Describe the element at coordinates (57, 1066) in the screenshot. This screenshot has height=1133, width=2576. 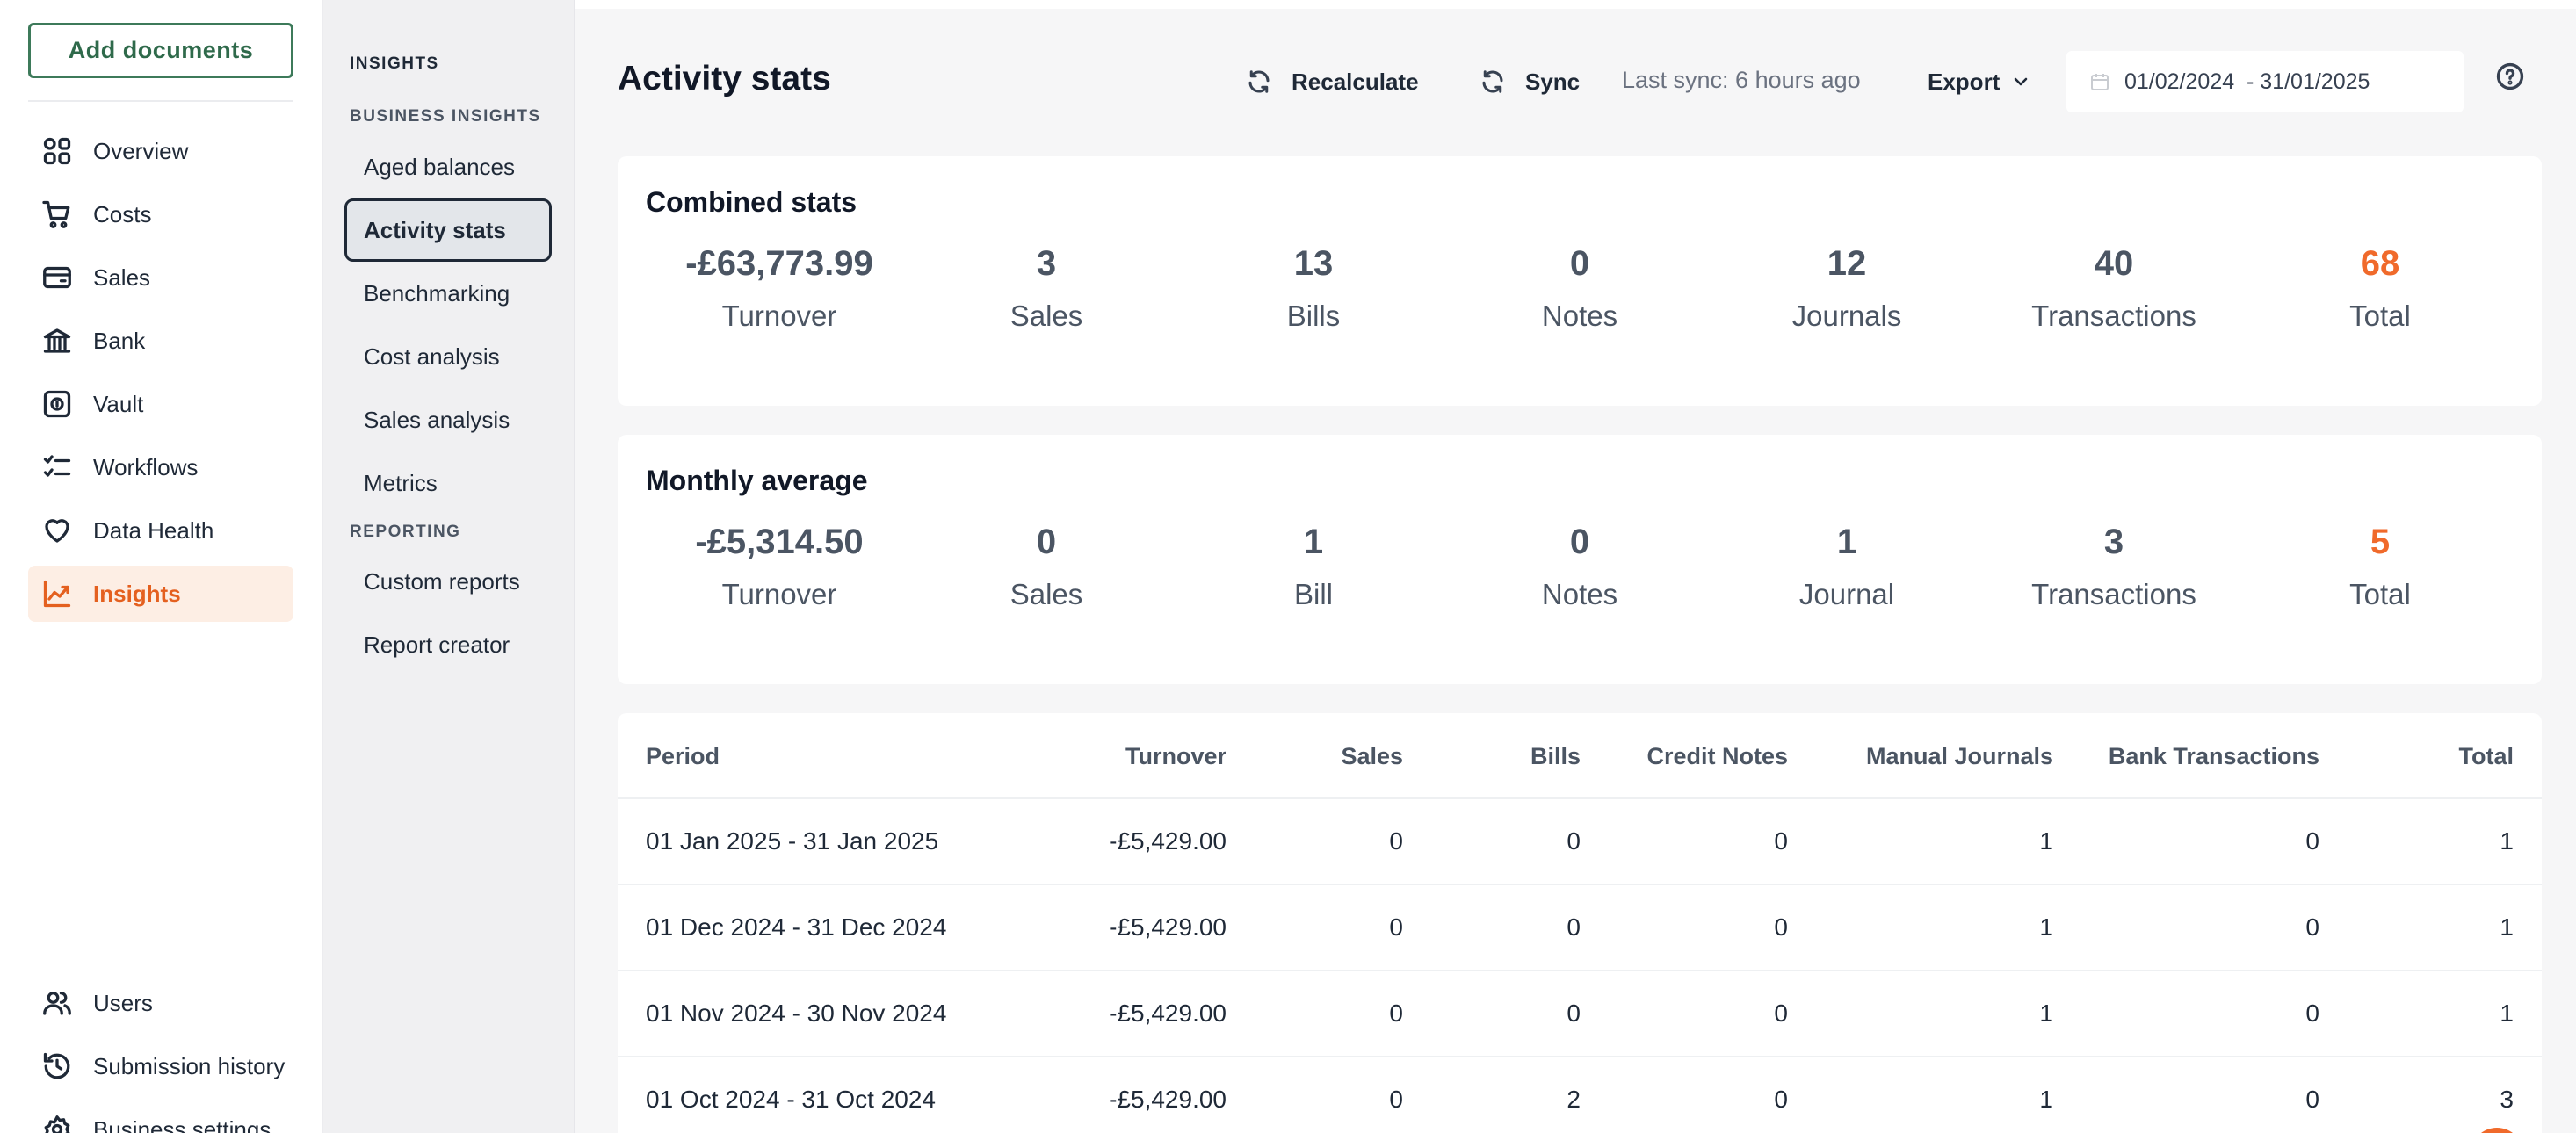
I see `history-icon` at that location.